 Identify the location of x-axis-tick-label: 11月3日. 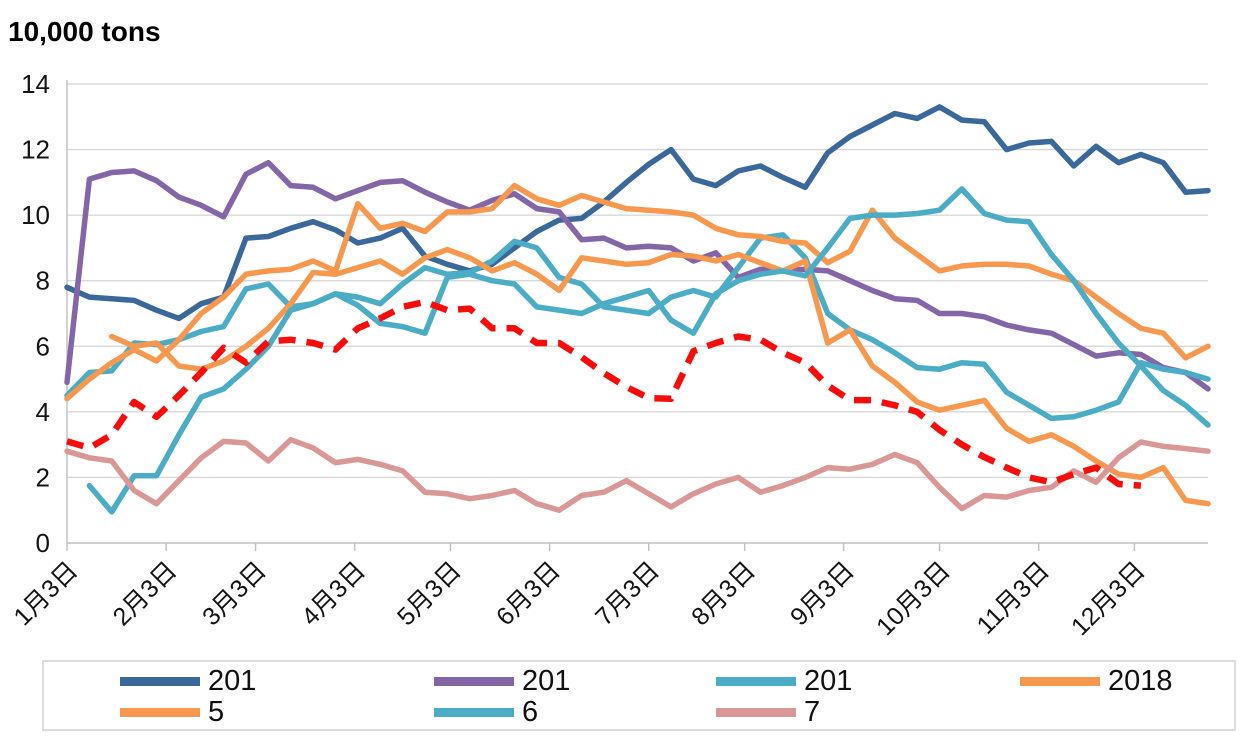
(1013, 597).